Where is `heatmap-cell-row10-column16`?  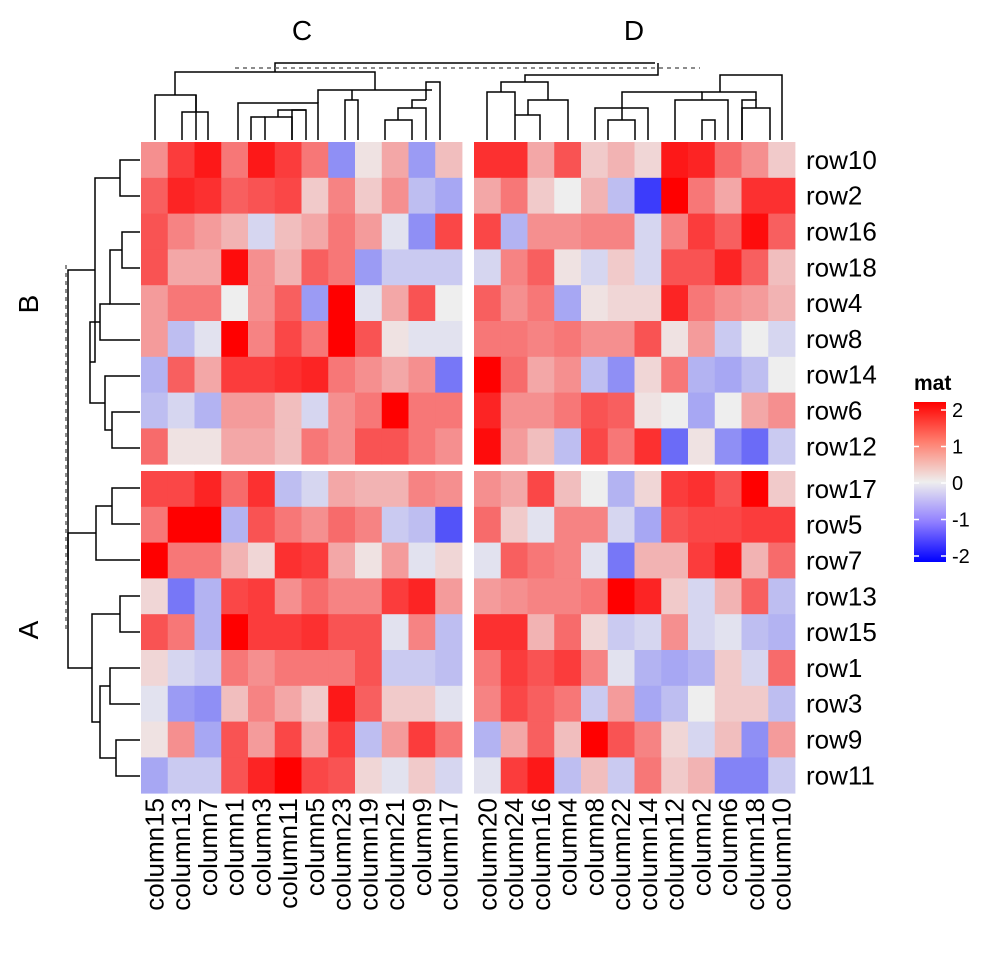
heatmap-cell-row10-column16 is located at coordinates (541, 160).